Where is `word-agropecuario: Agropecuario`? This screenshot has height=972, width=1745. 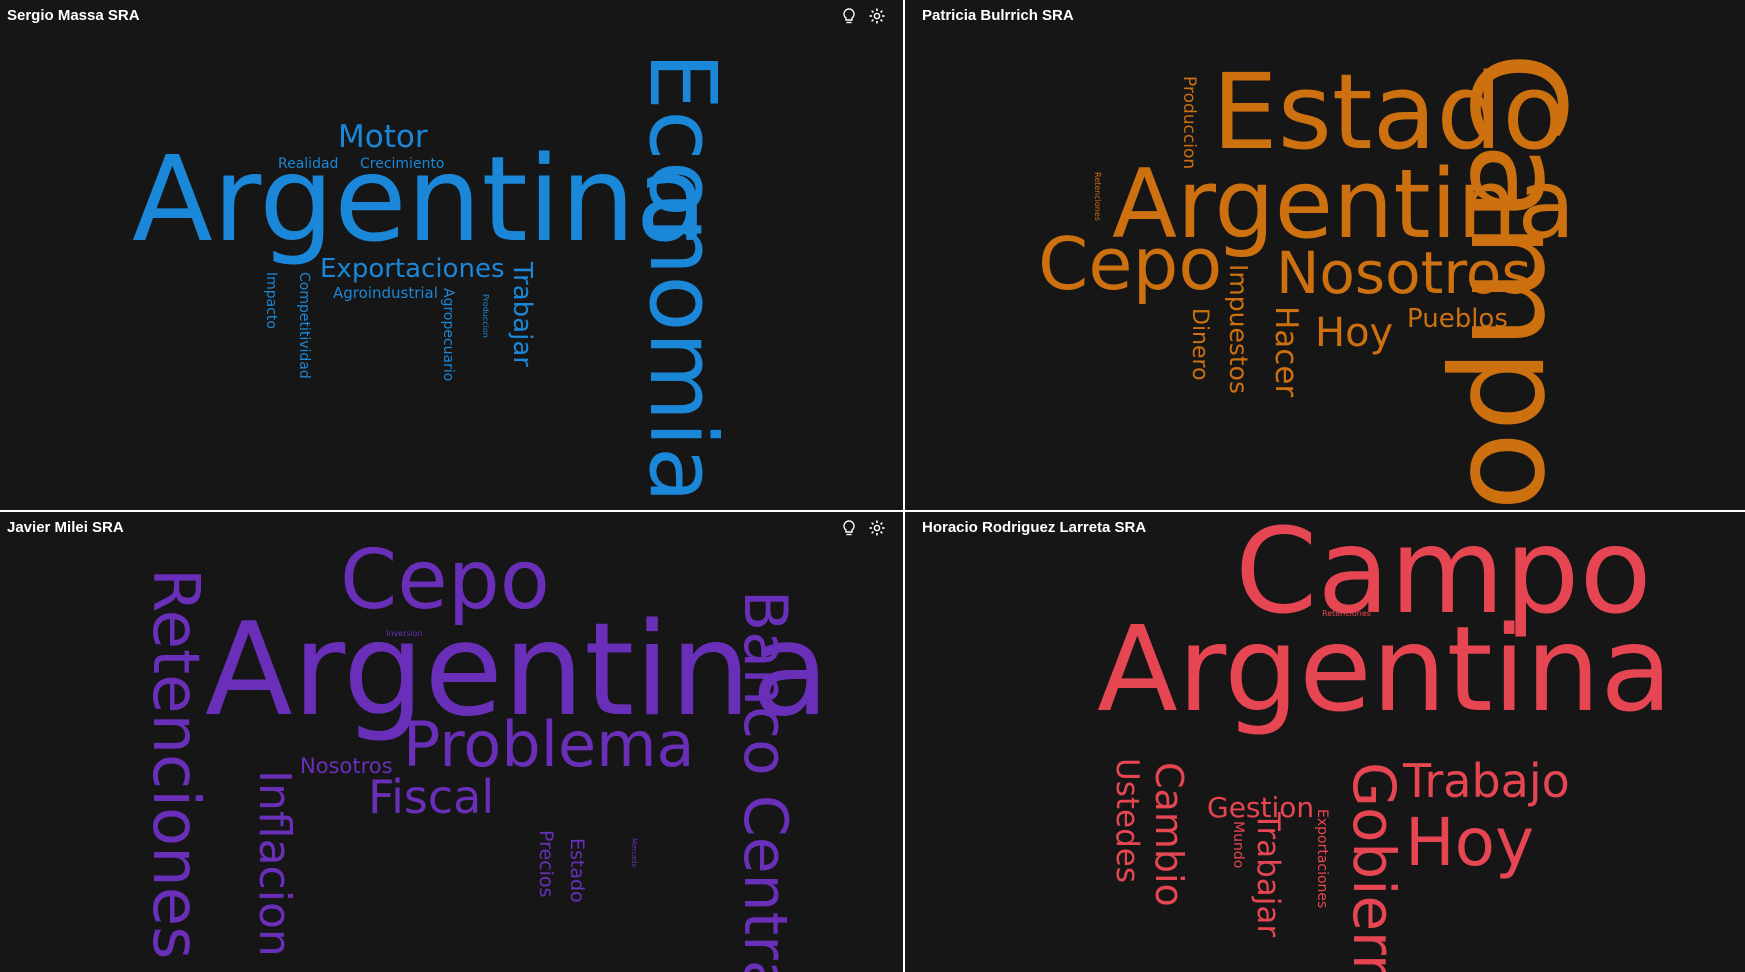
word-agropecuario: Agropecuario is located at coordinates (448, 335).